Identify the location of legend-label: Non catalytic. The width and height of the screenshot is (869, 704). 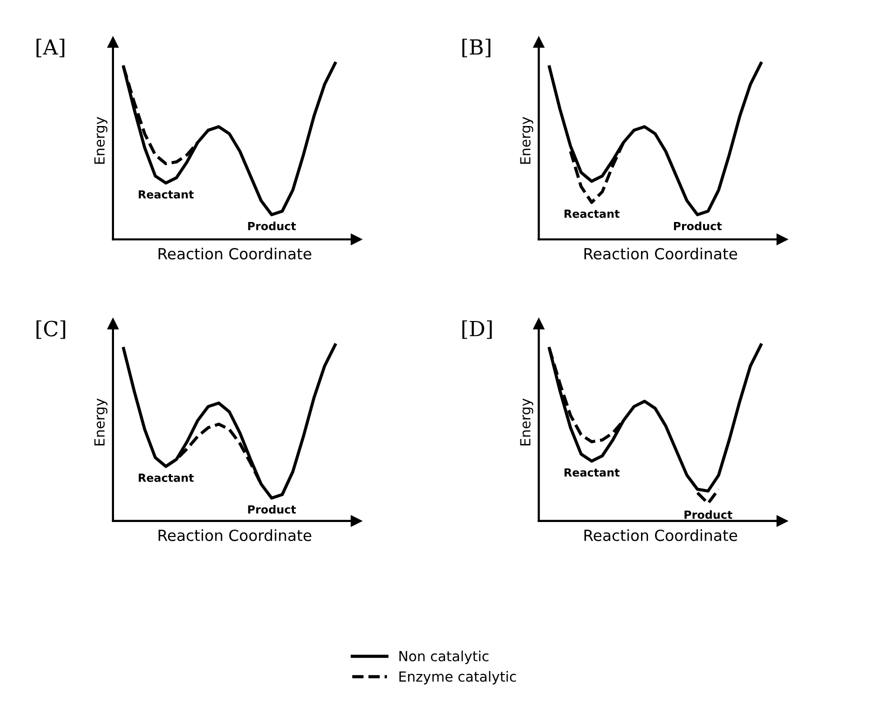
(443, 657).